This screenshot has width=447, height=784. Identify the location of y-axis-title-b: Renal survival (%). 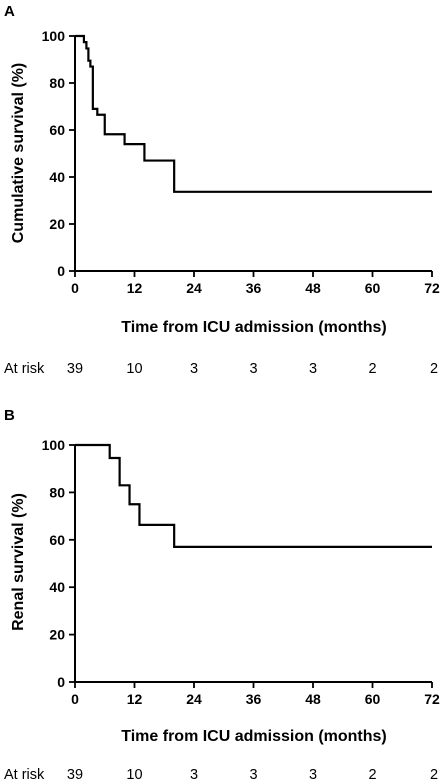
(18, 562).